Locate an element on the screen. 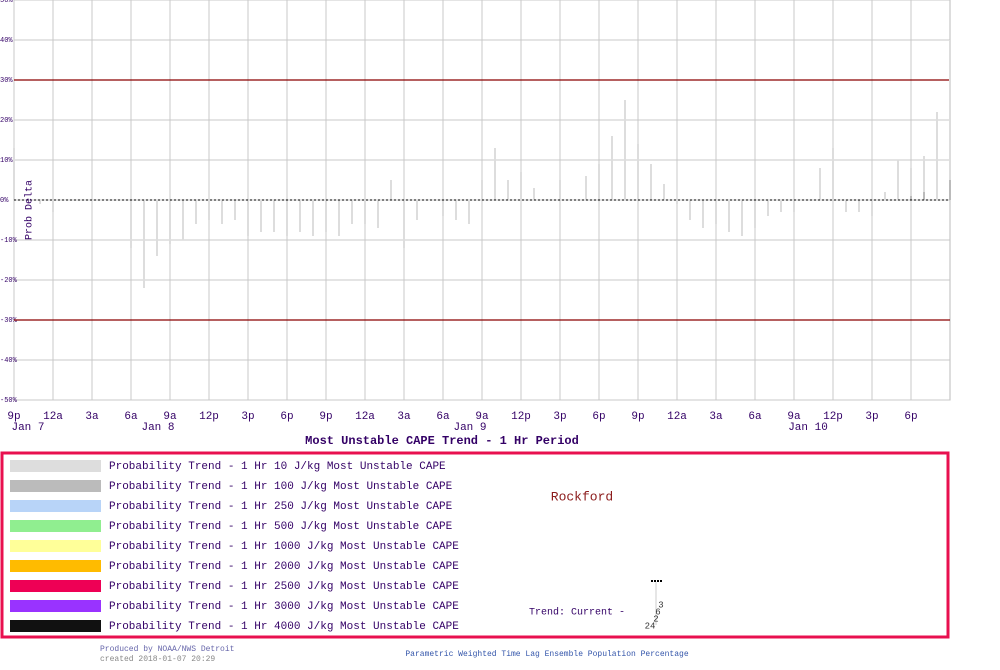 Image resolution: width=1000 pixels, height=670 pixels. y-tick-label: -50% is located at coordinates (9, 401).